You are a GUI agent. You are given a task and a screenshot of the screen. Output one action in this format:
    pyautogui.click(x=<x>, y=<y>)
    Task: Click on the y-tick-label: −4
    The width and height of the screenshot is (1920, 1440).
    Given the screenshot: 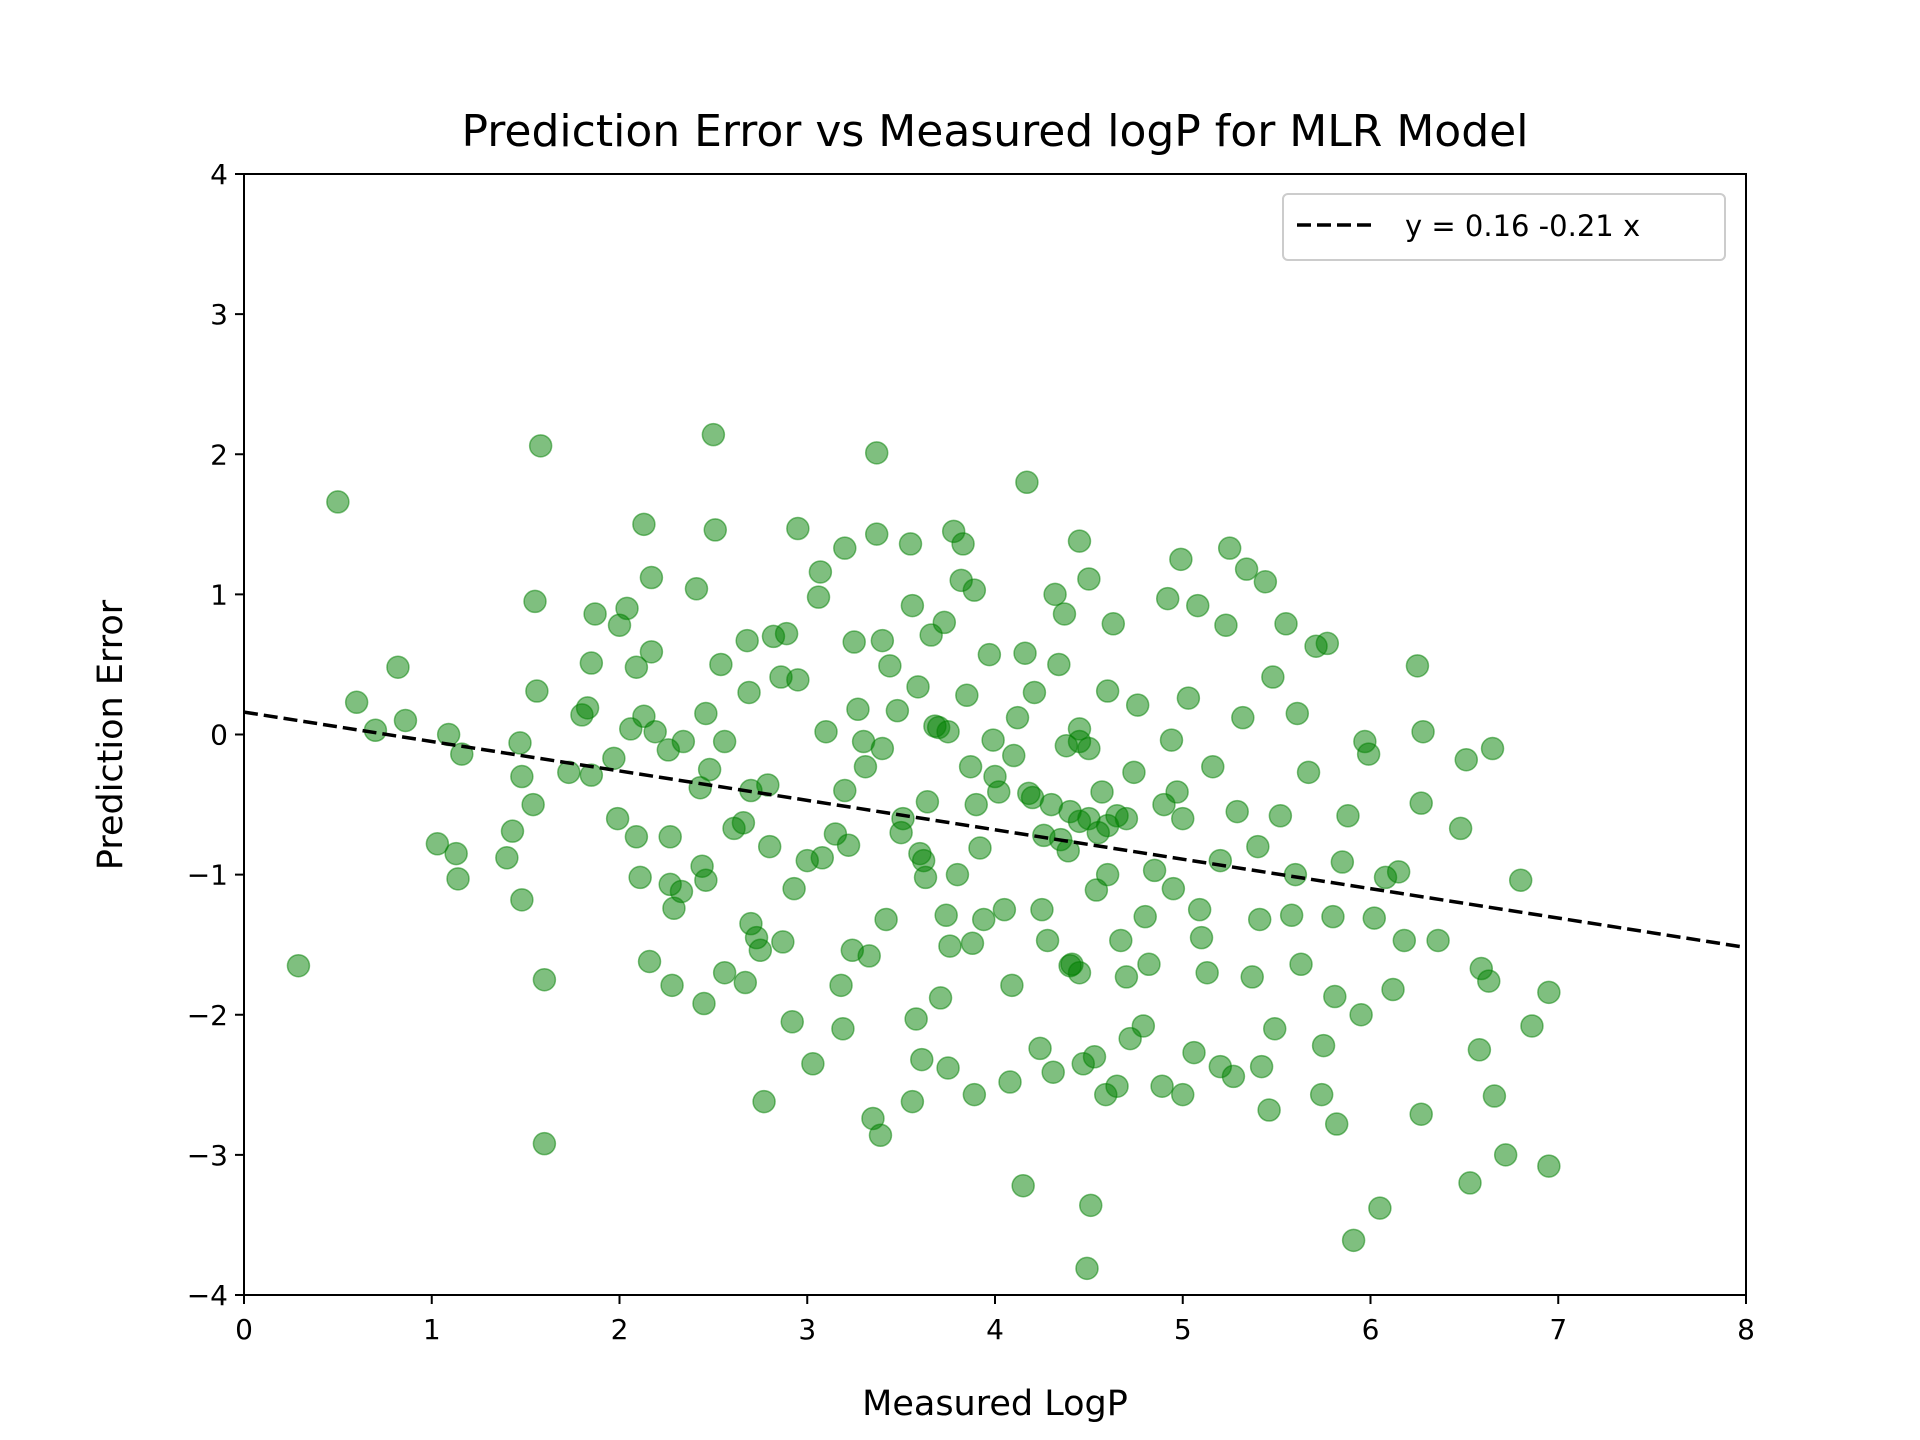 What is the action you would take?
    pyautogui.click(x=207, y=1295)
    